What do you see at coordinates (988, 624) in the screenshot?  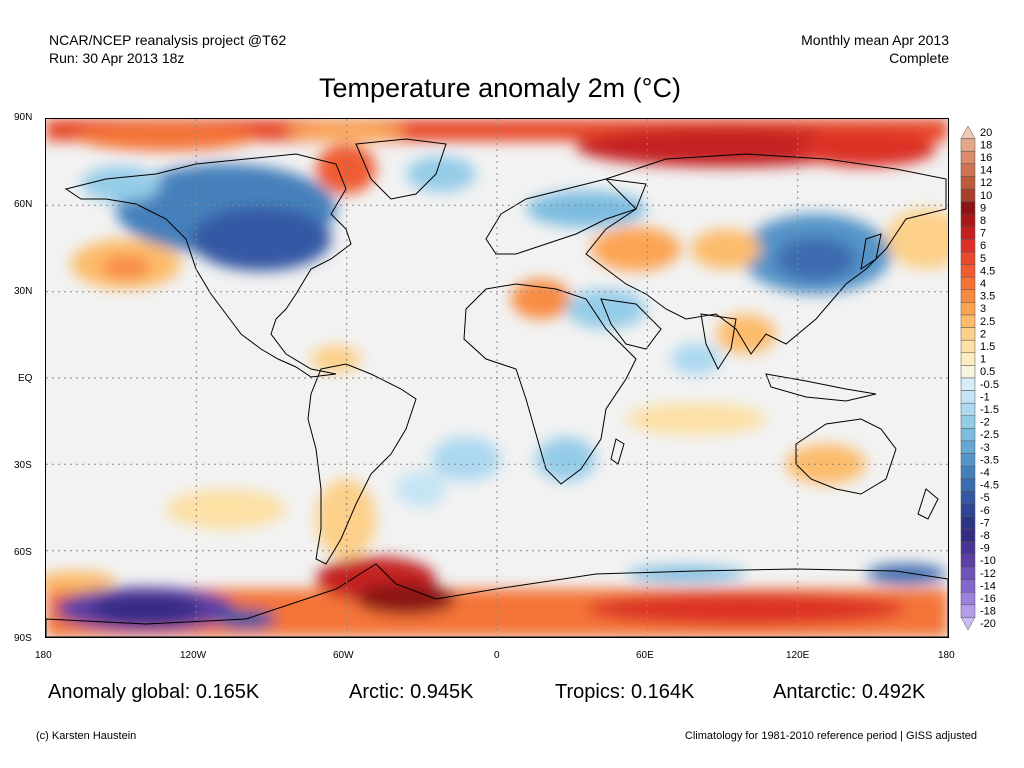 I see `colorbar-label: -20` at bounding box center [988, 624].